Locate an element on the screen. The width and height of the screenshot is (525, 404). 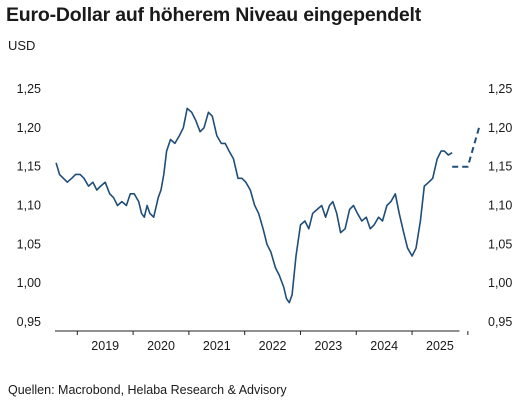
y-tick-label-left: 0,95 is located at coordinates (29, 322).